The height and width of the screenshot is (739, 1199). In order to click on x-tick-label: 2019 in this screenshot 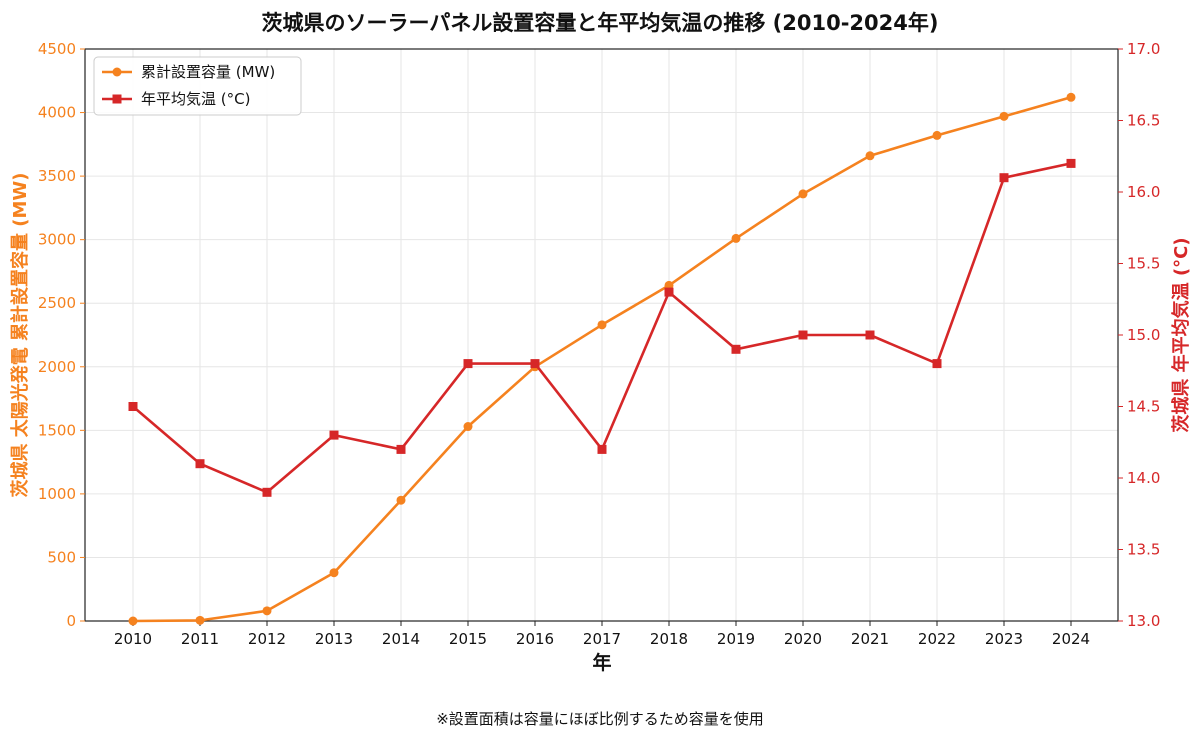, I will do `click(736, 639)`.